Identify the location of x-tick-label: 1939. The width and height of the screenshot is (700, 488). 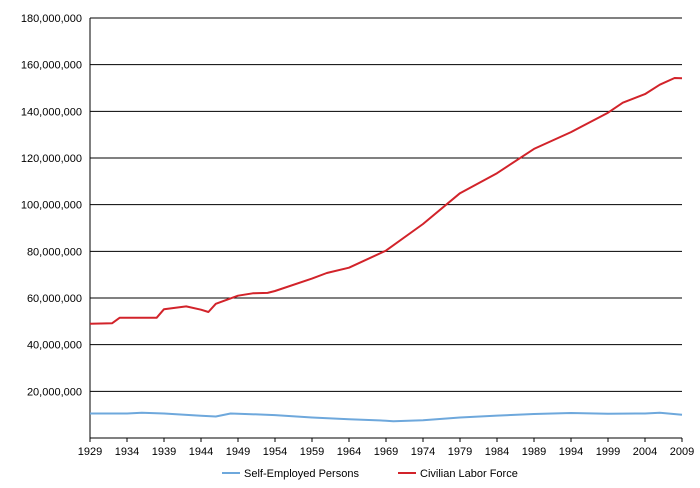
(164, 452).